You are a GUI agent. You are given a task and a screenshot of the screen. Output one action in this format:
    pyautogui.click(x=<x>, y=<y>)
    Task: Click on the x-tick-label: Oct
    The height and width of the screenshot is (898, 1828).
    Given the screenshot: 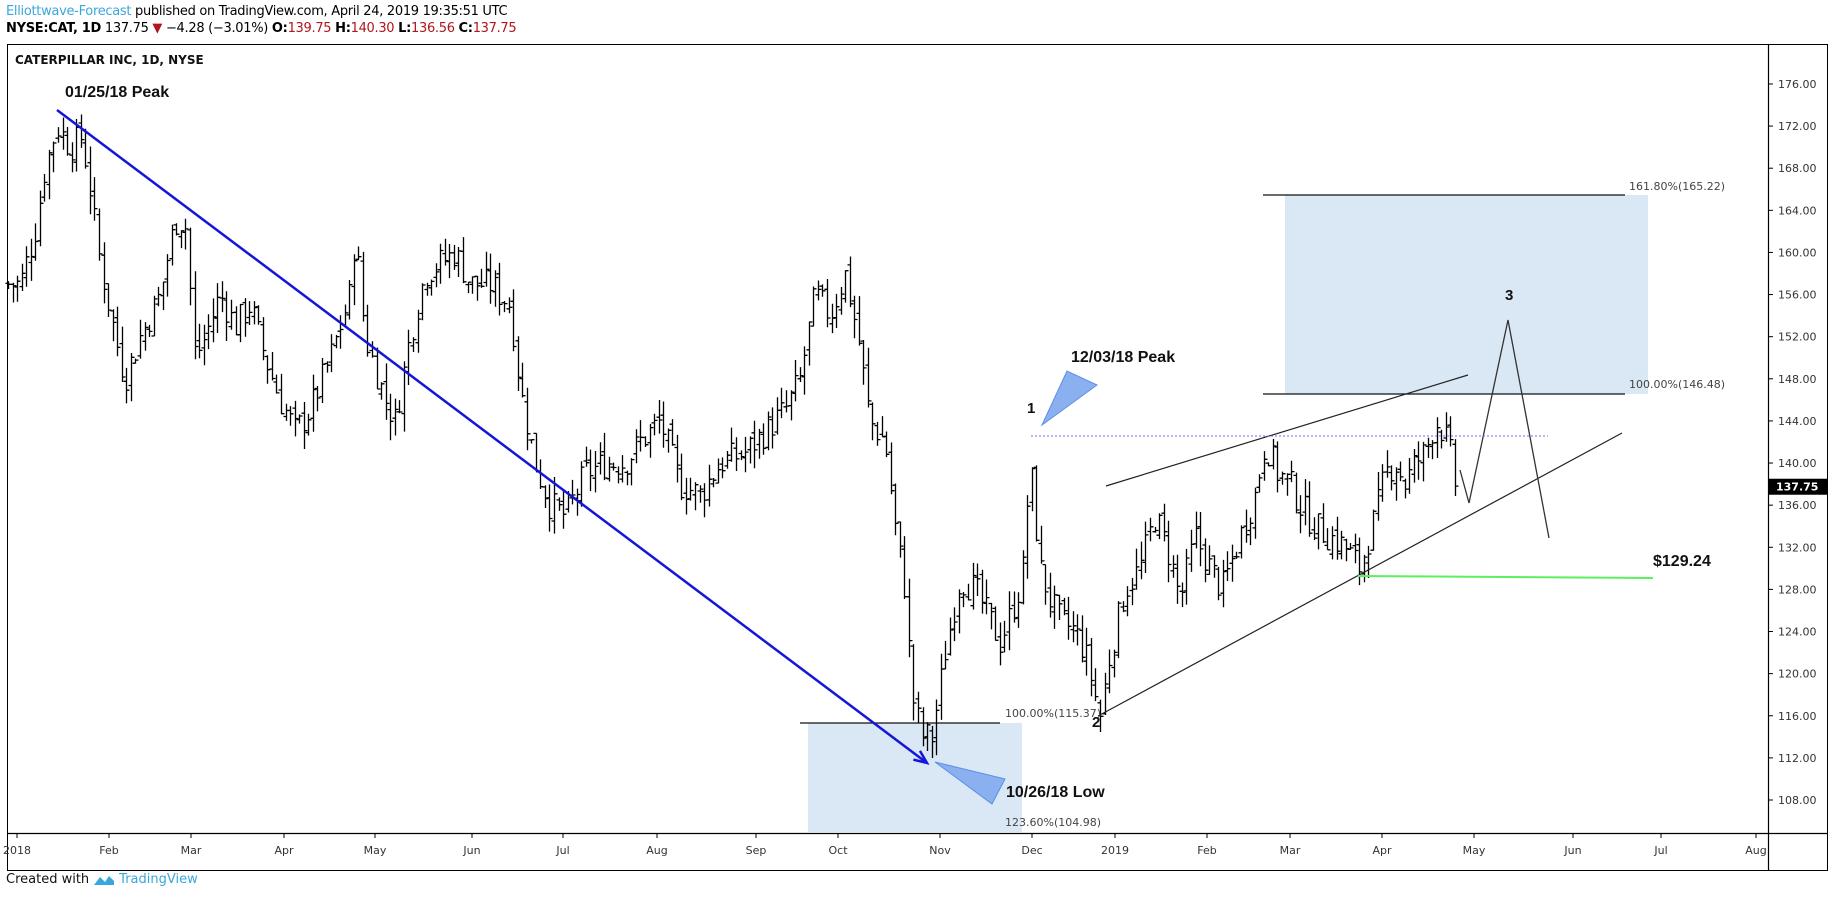 What is the action you would take?
    pyautogui.click(x=838, y=850)
    